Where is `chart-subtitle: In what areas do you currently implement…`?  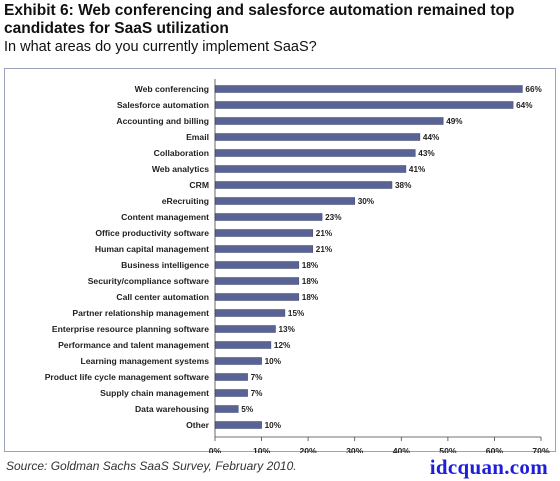 chart-subtitle: In what areas do you currently implement… is located at coordinates (160, 47).